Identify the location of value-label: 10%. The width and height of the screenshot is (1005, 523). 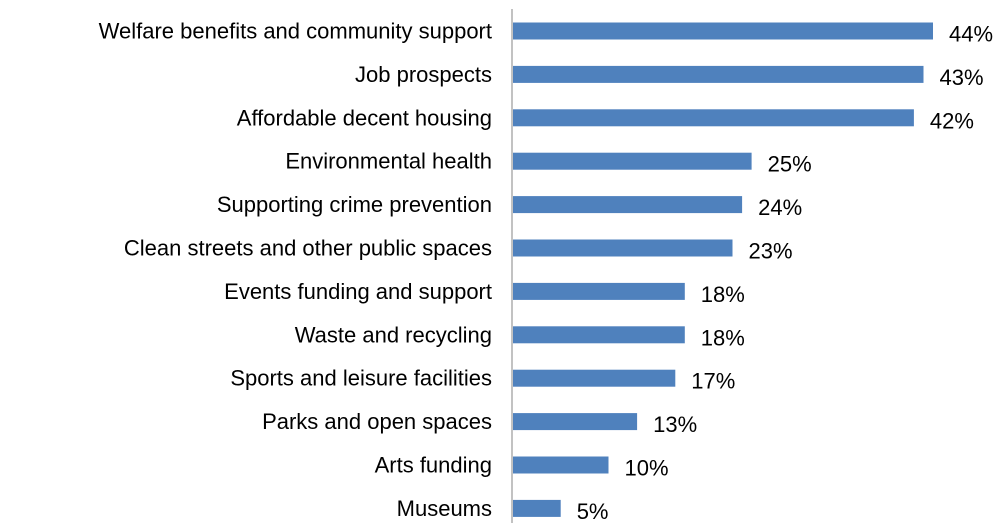
(647, 468).